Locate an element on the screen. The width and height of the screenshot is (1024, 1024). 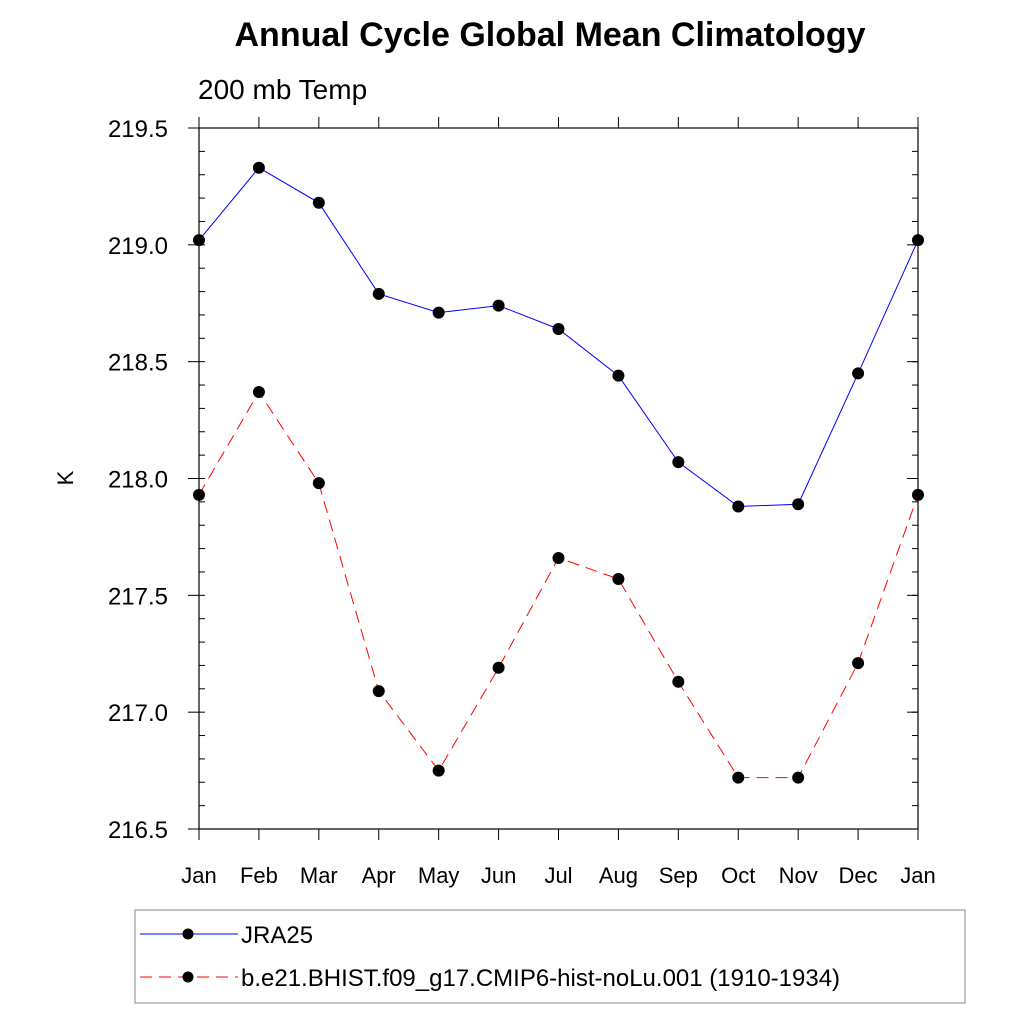
x-tick-label: Dec is located at coordinates (858, 875).